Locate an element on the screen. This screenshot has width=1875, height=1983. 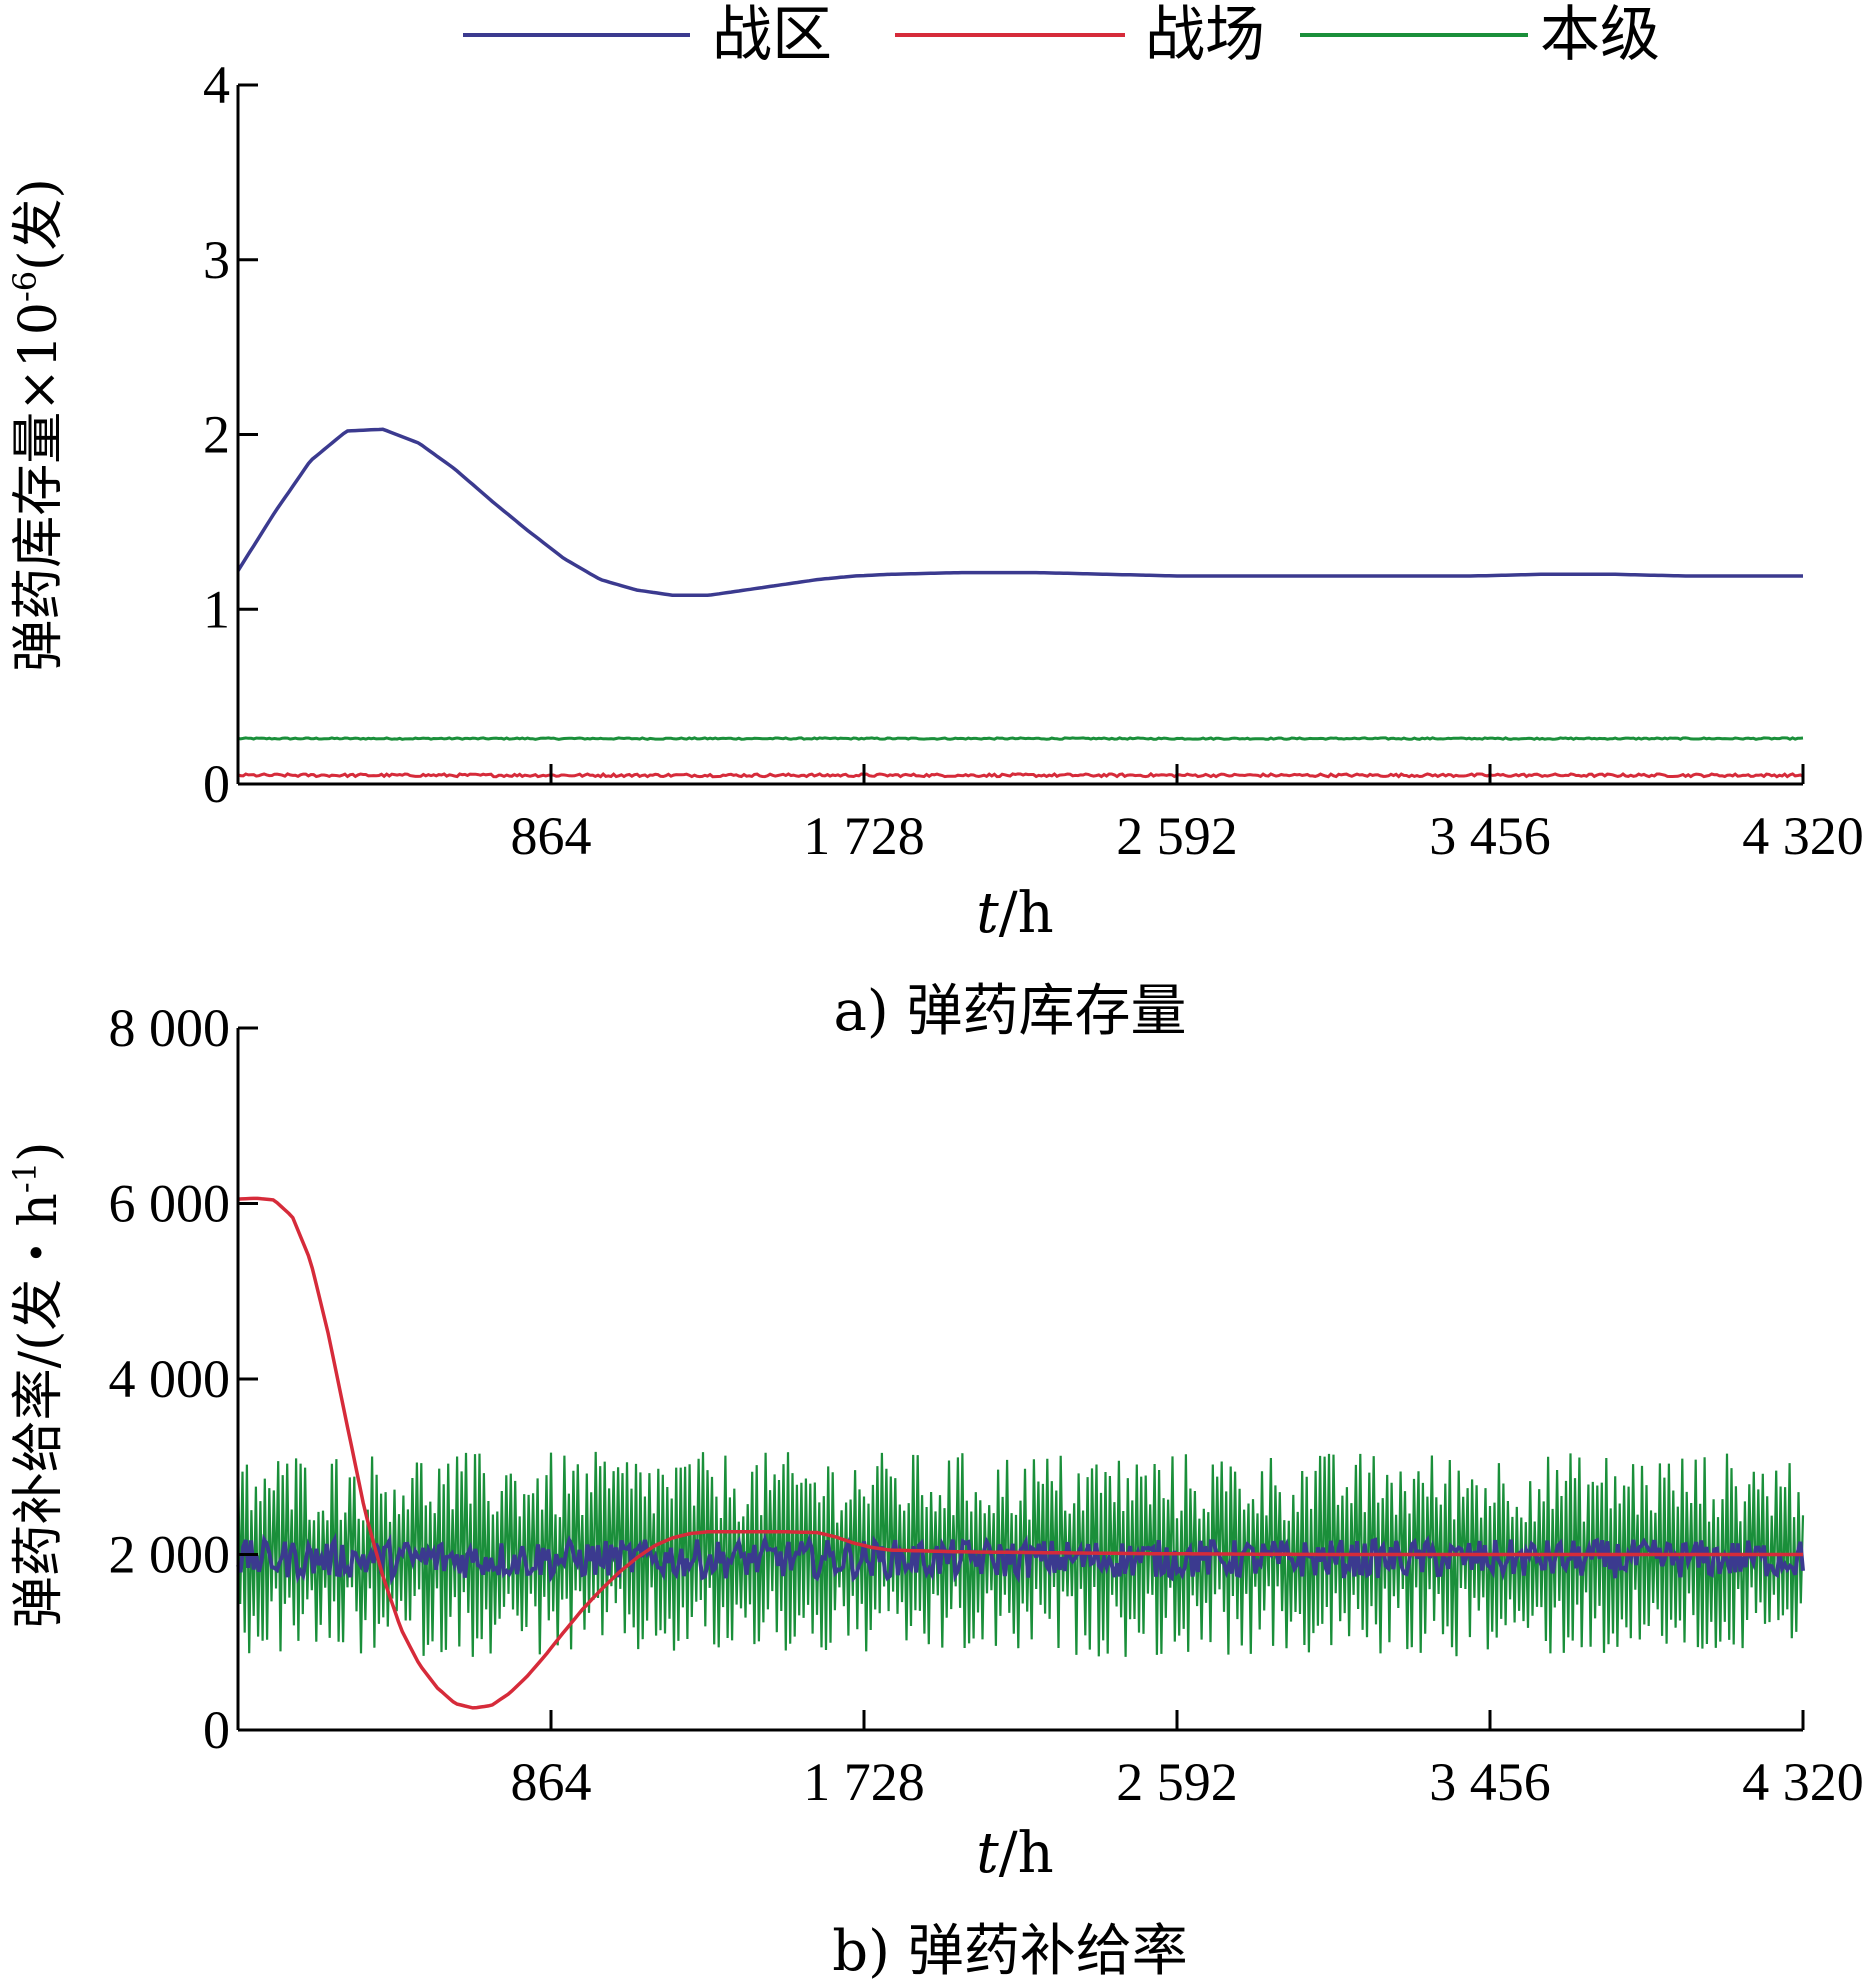
chart-b-caption: b) 弹药补给率 is located at coordinates (1010, 1951).